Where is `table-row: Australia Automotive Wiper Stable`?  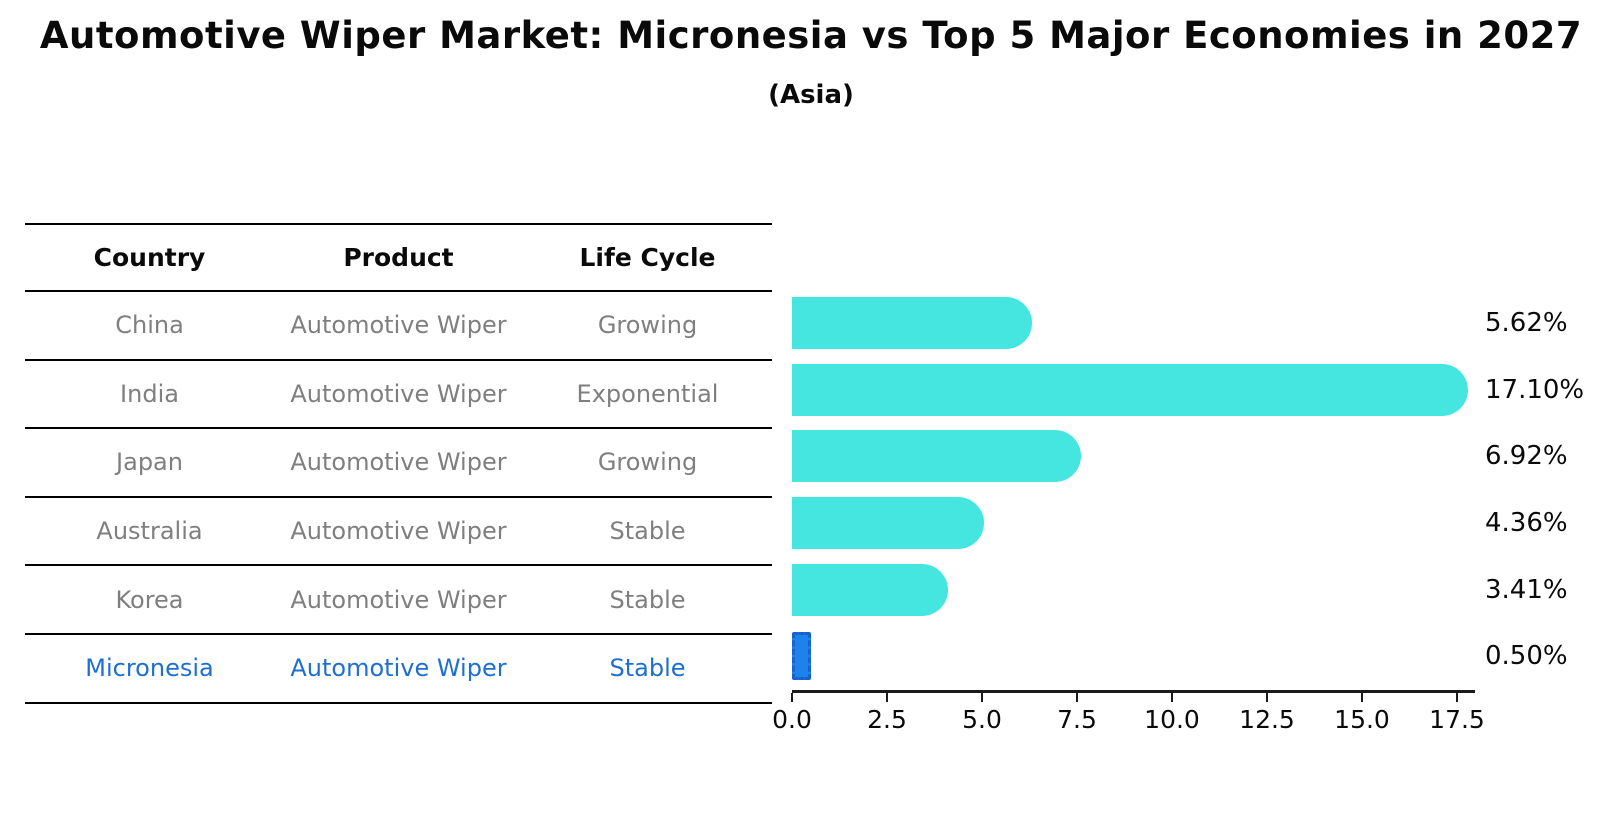
table-row: Australia Automotive Wiper Stable is located at coordinates (398, 532).